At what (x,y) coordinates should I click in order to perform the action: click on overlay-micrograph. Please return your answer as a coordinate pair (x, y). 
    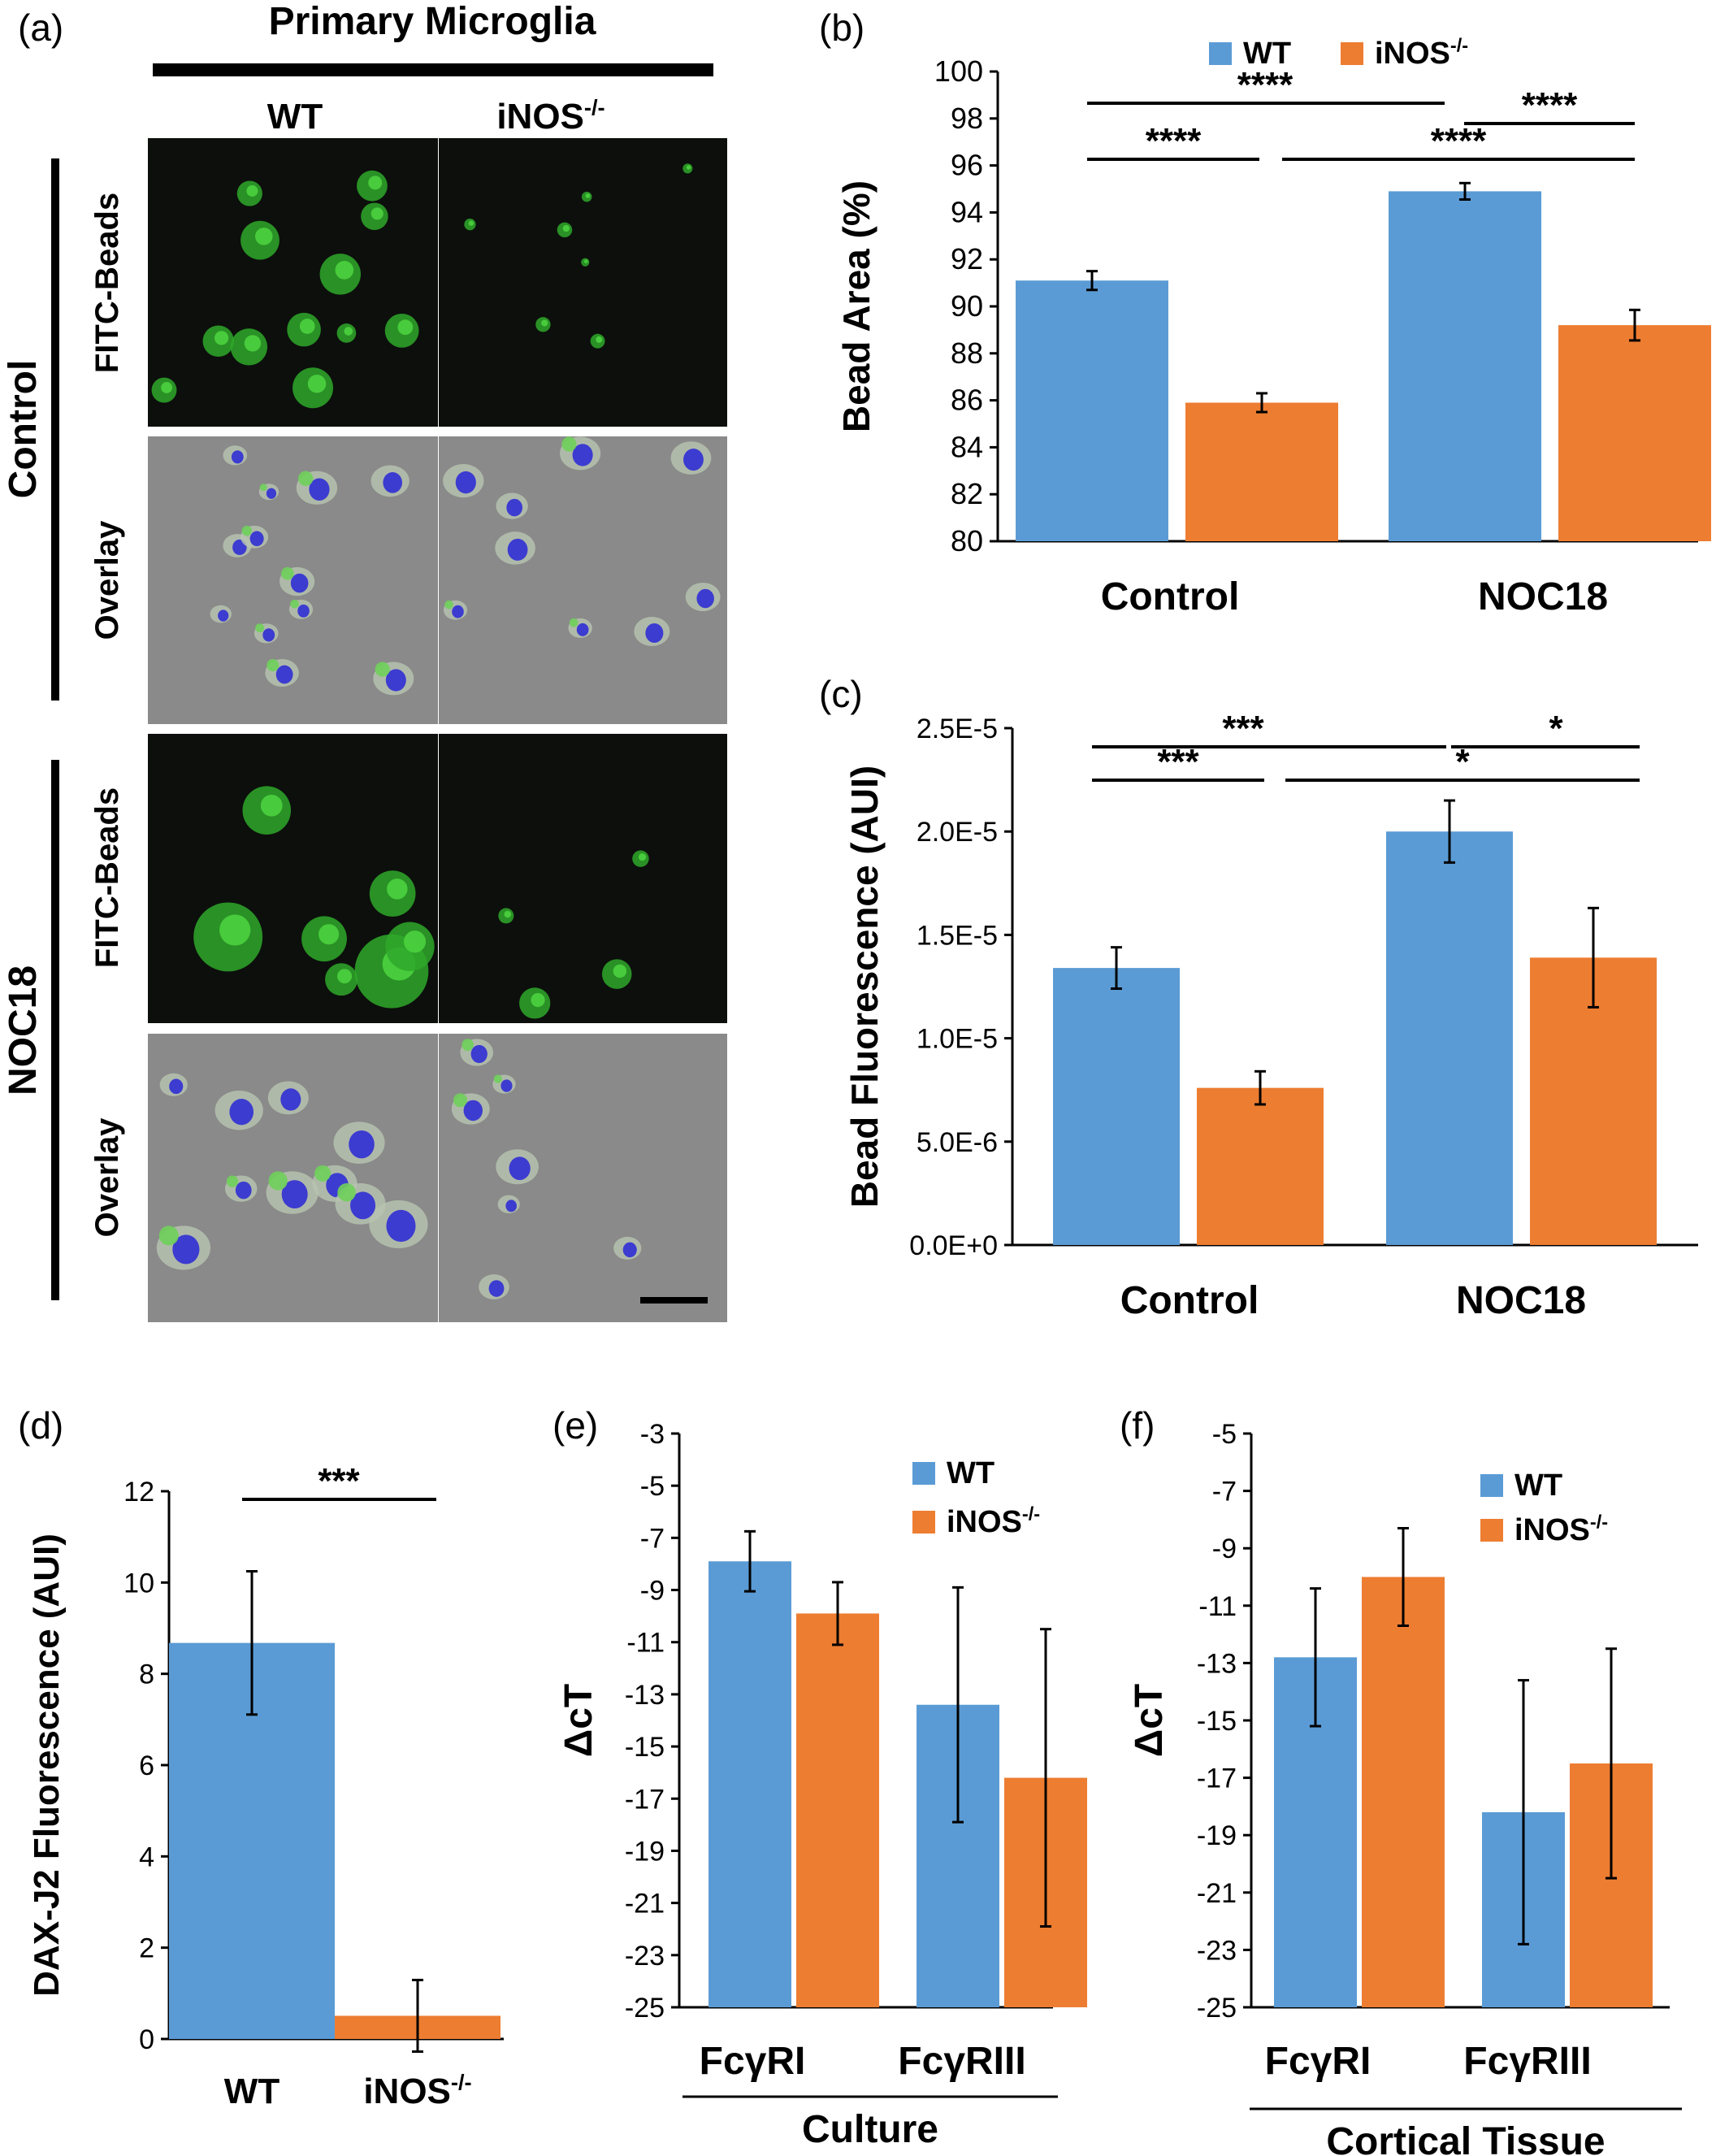
    Looking at the image, I should click on (293, 1178).